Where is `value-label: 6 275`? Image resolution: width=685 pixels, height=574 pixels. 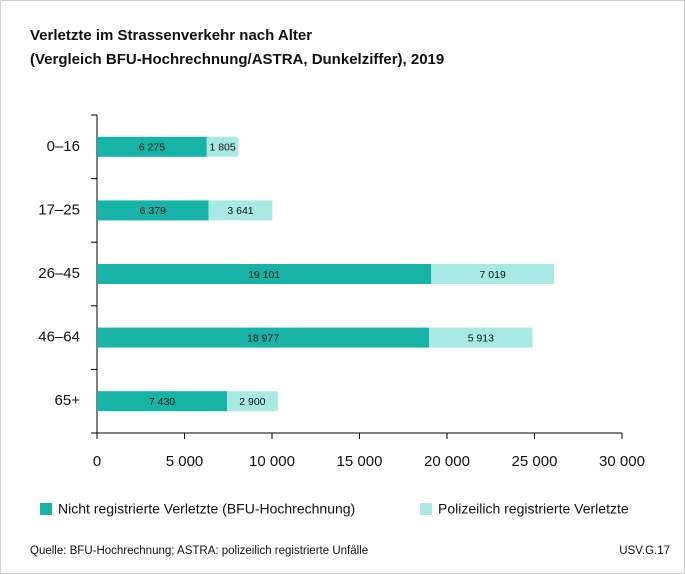
value-label: 6 275 is located at coordinates (152, 148).